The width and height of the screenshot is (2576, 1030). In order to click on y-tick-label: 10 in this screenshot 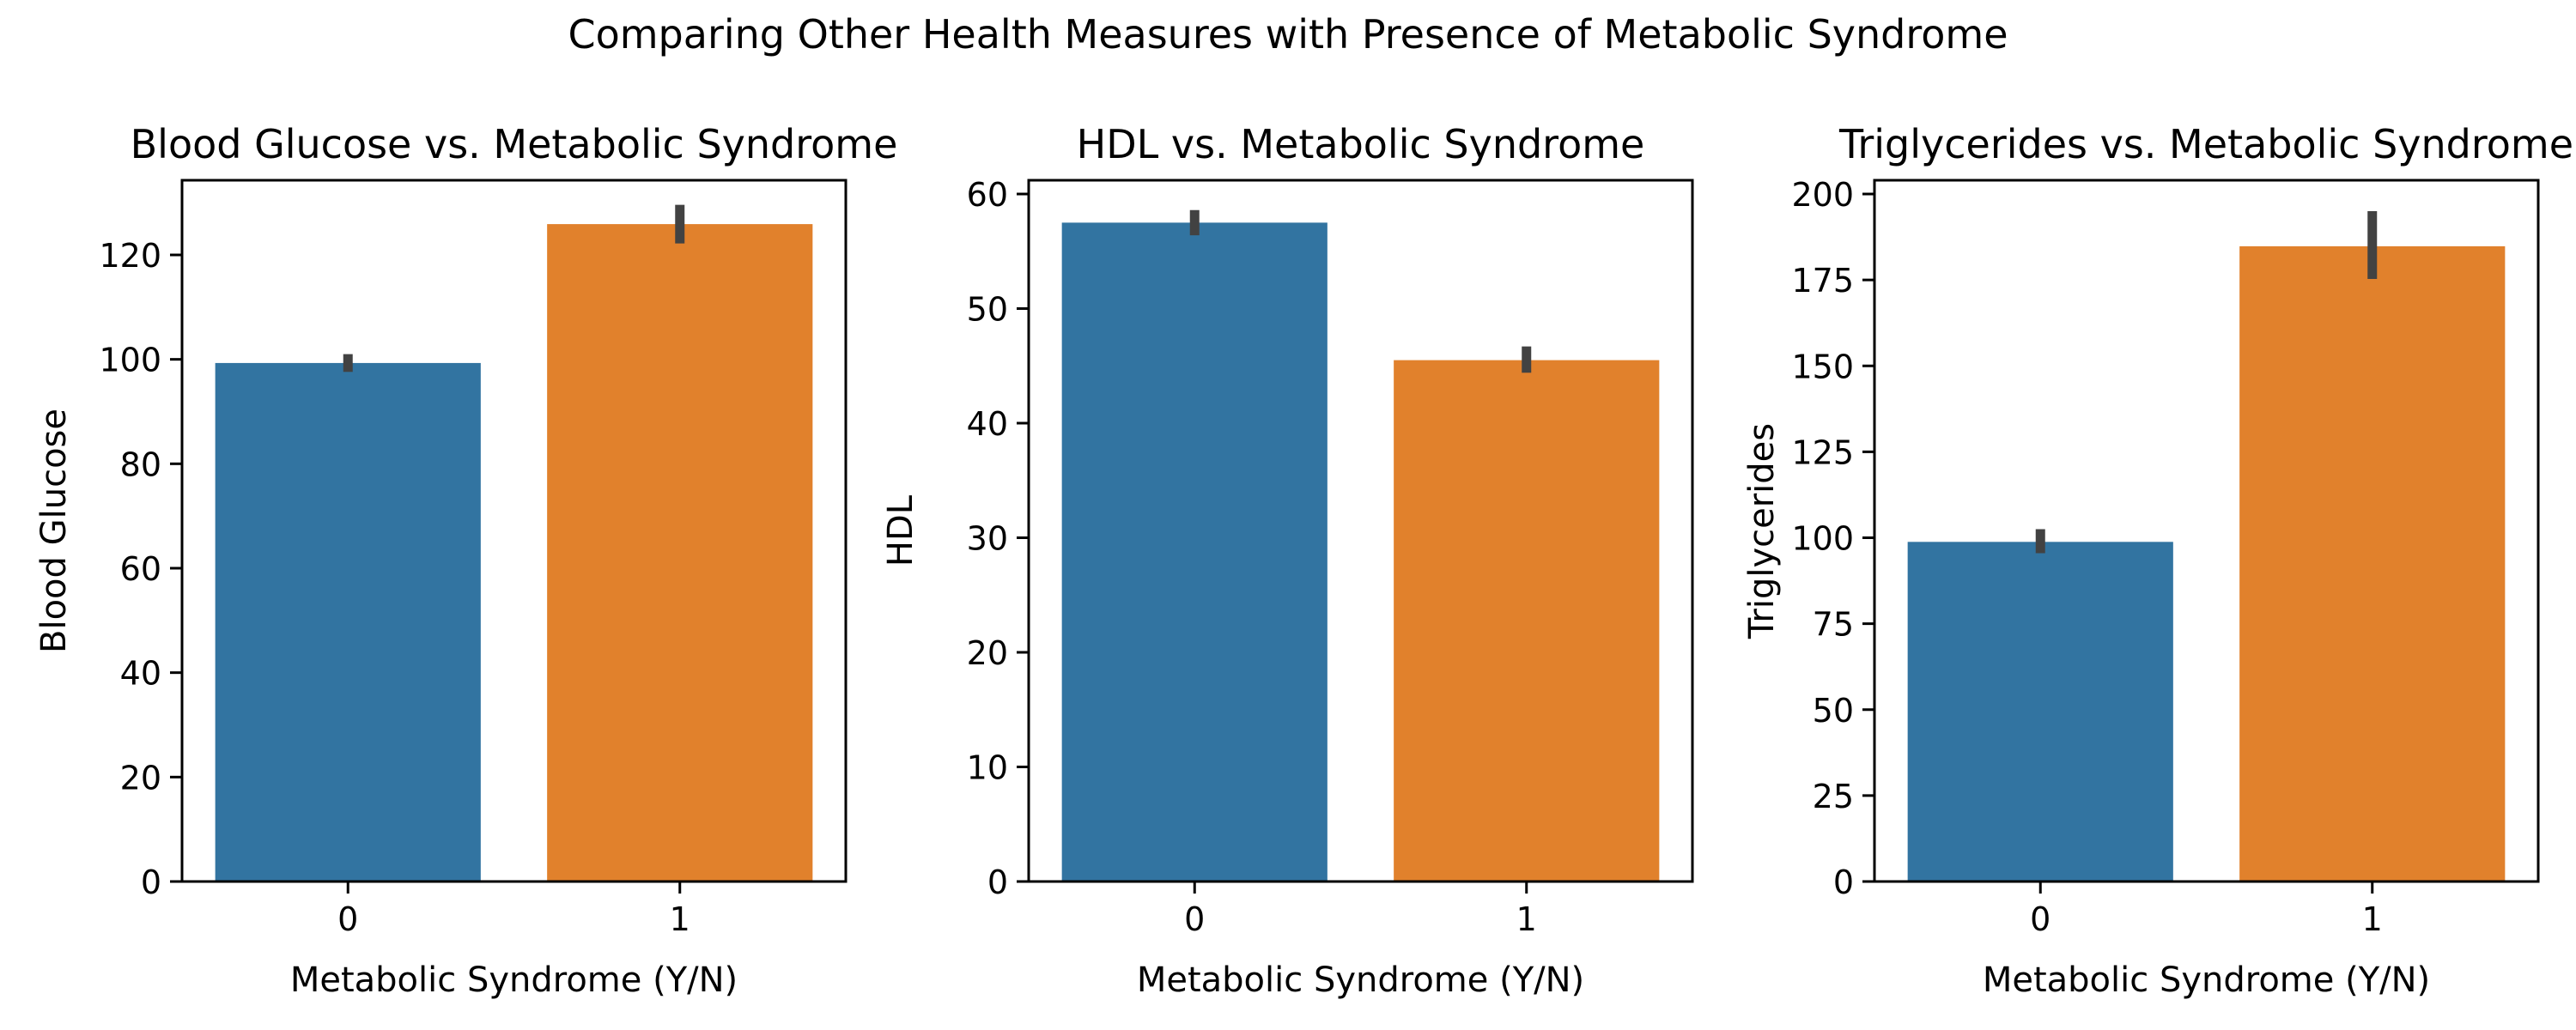, I will do `click(987, 768)`.